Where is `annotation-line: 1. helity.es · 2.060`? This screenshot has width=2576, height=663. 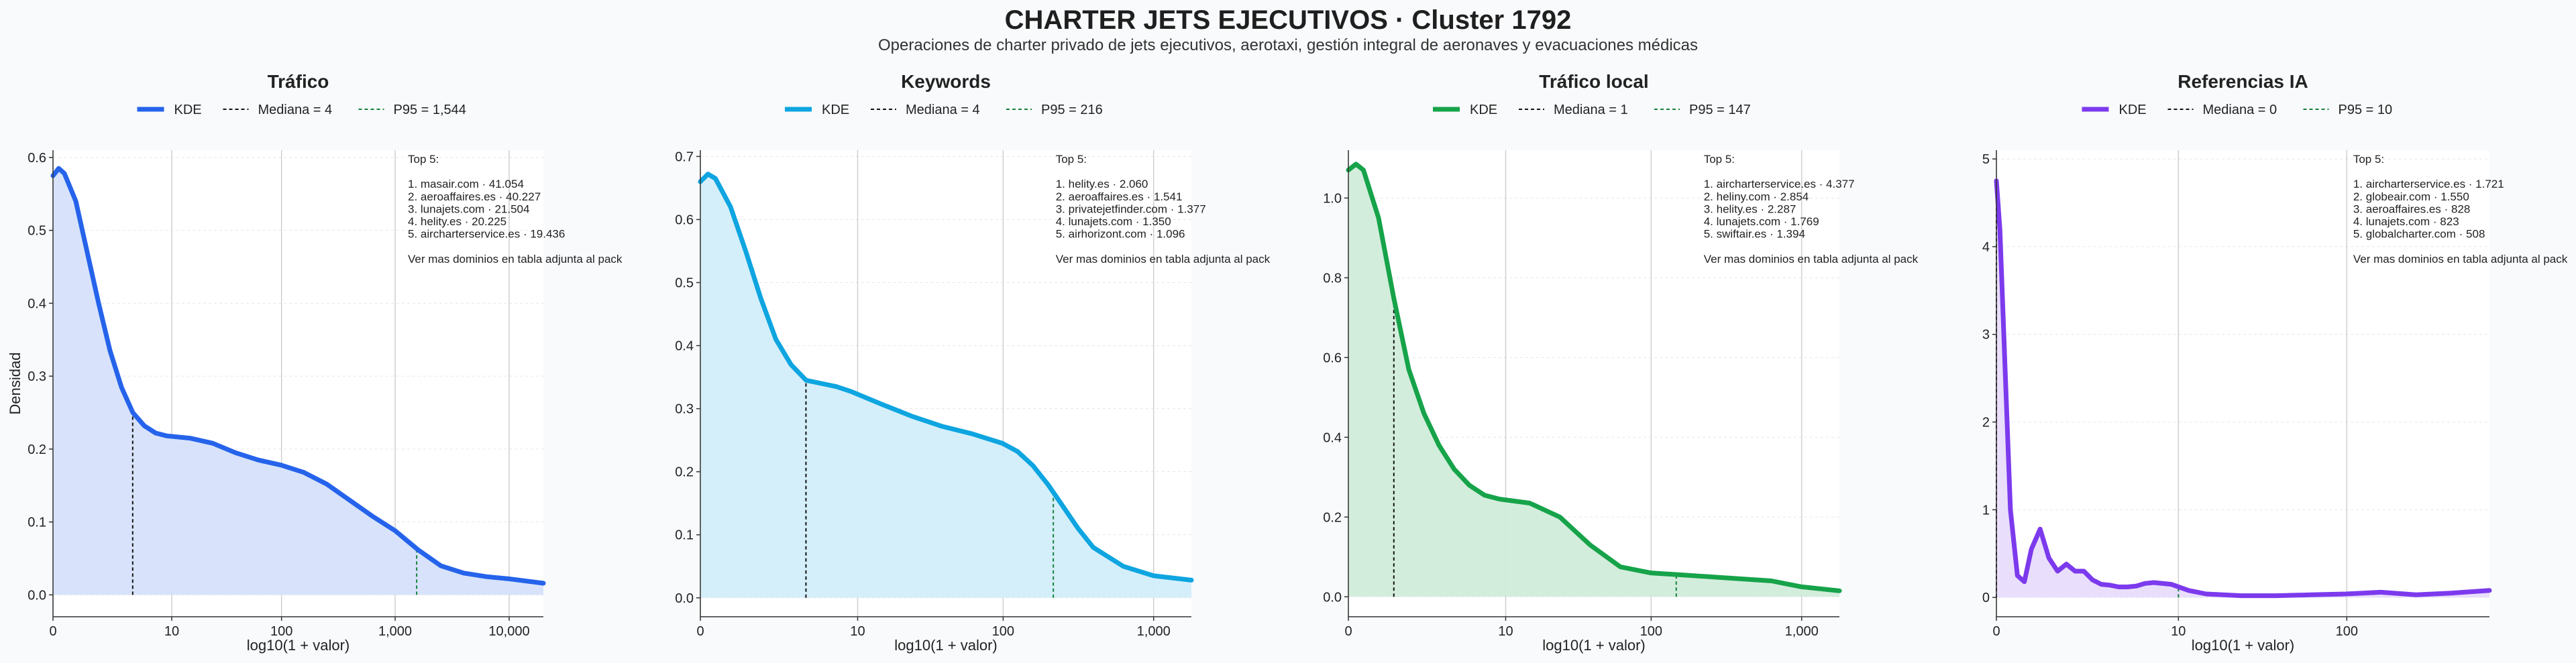 annotation-line: 1. helity.es · 2.060 is located at coordinates (1102, 184).